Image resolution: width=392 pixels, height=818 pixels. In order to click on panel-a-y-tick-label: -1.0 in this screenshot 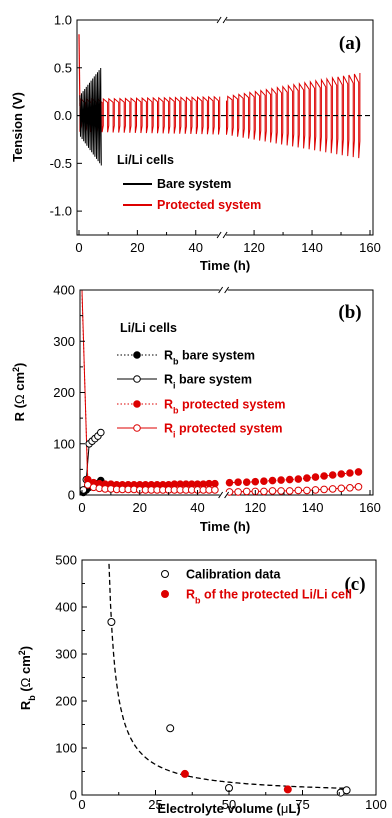, I will do `click(61, 211)`.